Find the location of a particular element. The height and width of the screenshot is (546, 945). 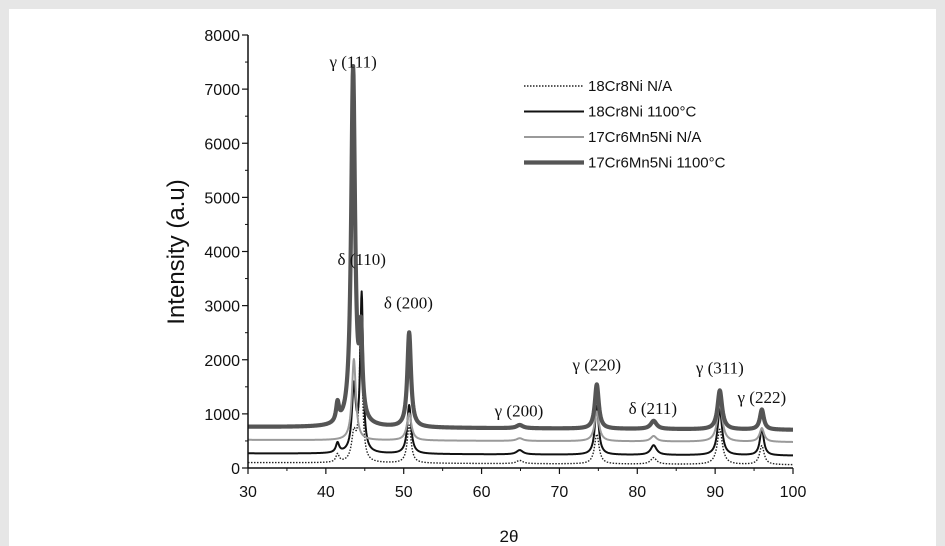

peak-label: γ (220) is located at coordinates (597, 365).